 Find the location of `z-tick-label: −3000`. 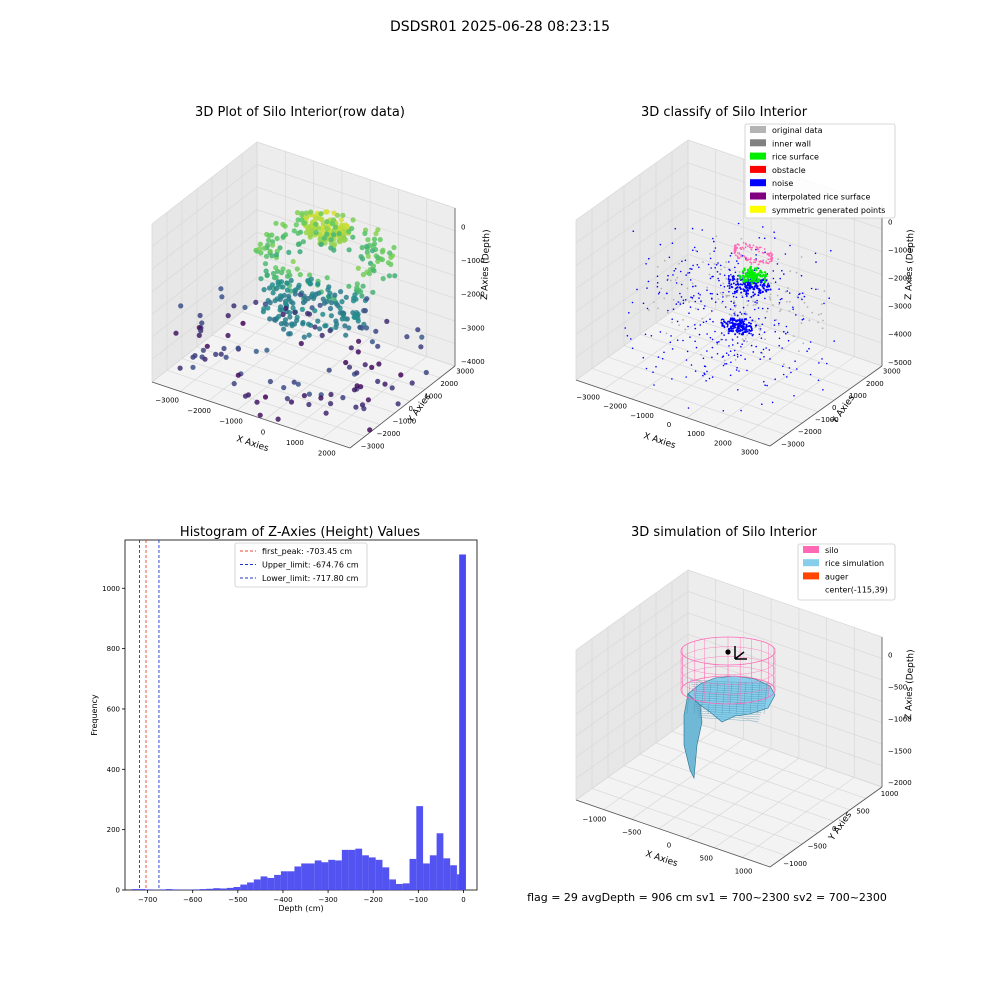

z-tick-label: −3000 is located at coordinates (900, 307).